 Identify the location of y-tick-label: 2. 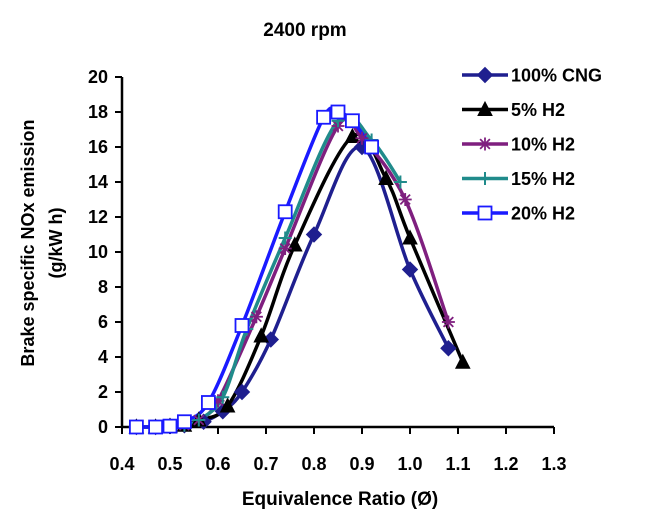
(103, 392).